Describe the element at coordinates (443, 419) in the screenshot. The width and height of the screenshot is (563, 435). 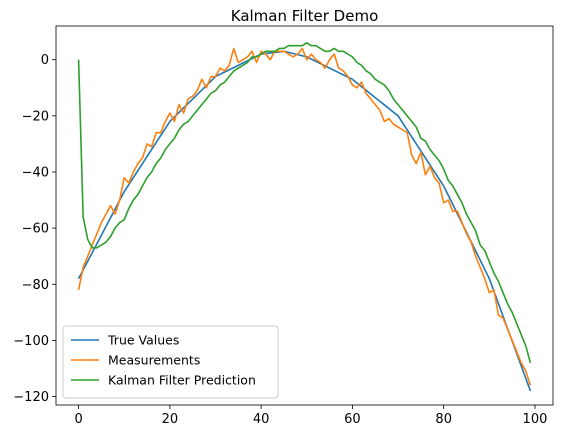
I see `x-tick-label: 80` at that location.